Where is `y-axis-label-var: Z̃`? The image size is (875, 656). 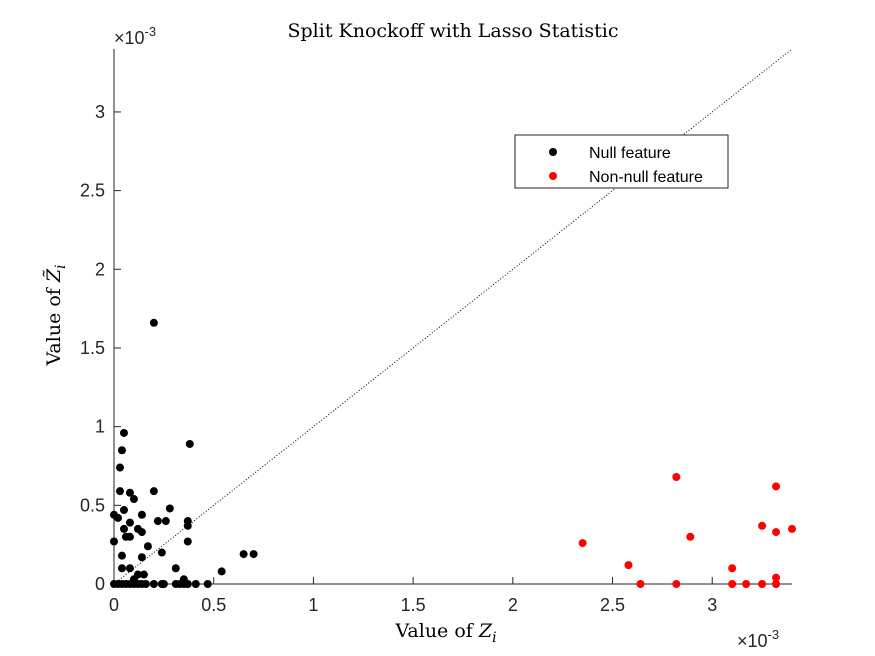
y-axis-label-var: Z̃ is located at coordinates (54, 275).